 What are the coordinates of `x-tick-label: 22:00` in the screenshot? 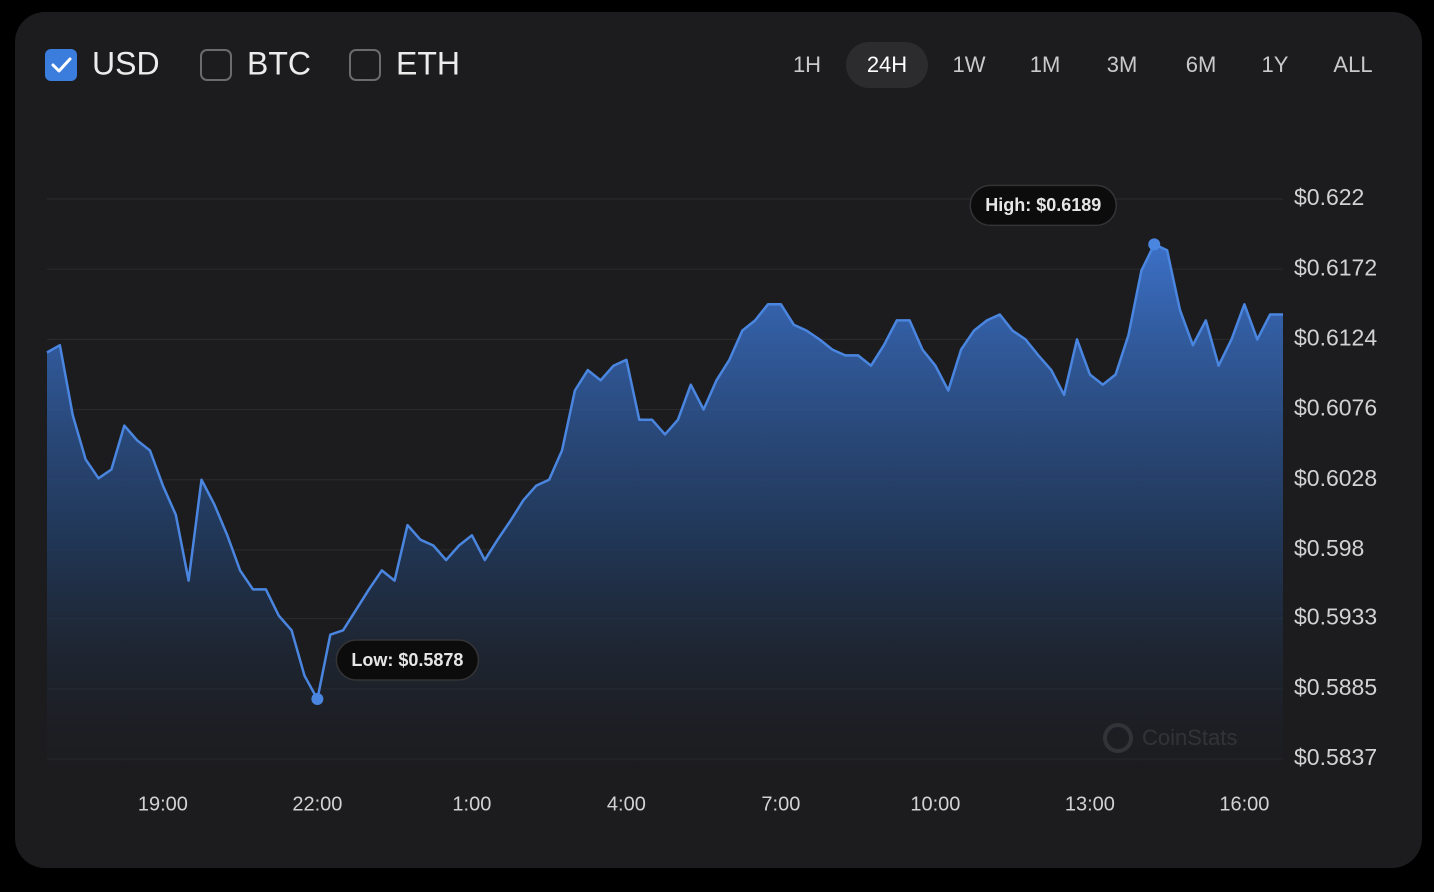 It's located at (317, 804).